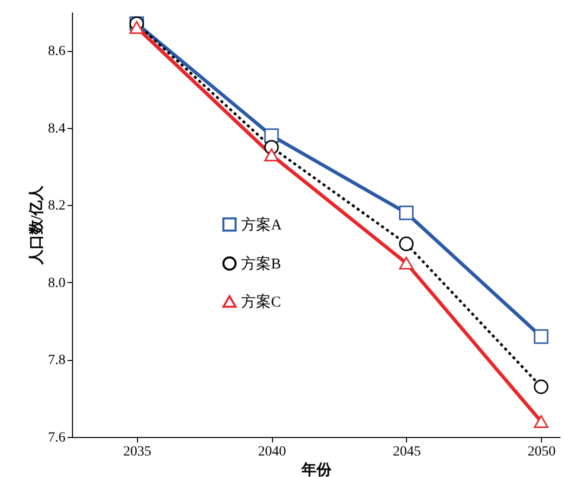  I want to click on legend-label: 方案C, so click(261, 302).